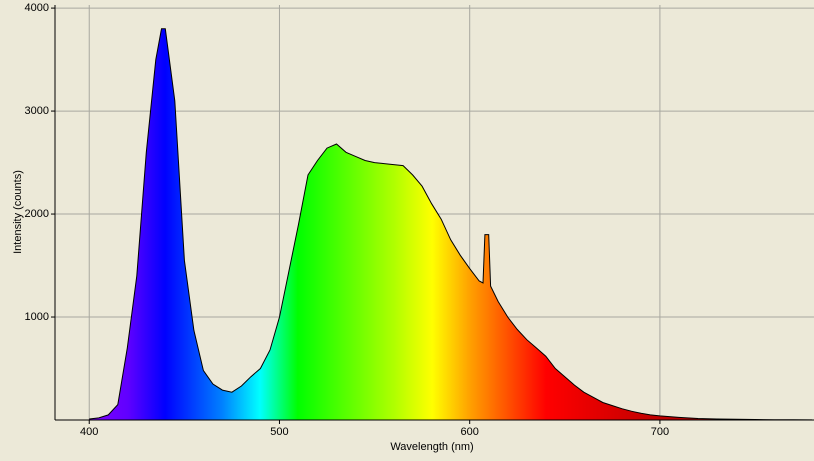 This screenshot has height=461, width=814. I want to click on x-axis-label: Wavelength (nm), so click(431, 447).